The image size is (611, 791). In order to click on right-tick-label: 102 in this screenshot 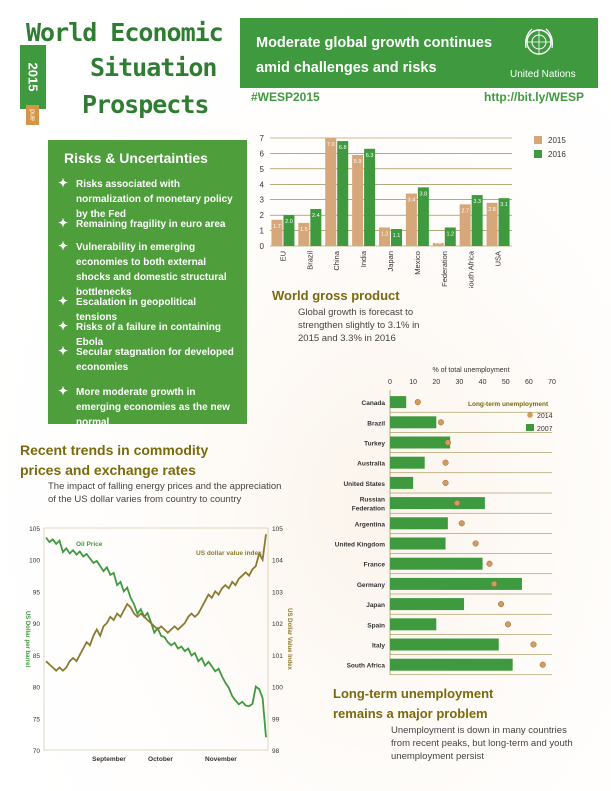, I will do `click(277, 624)`.